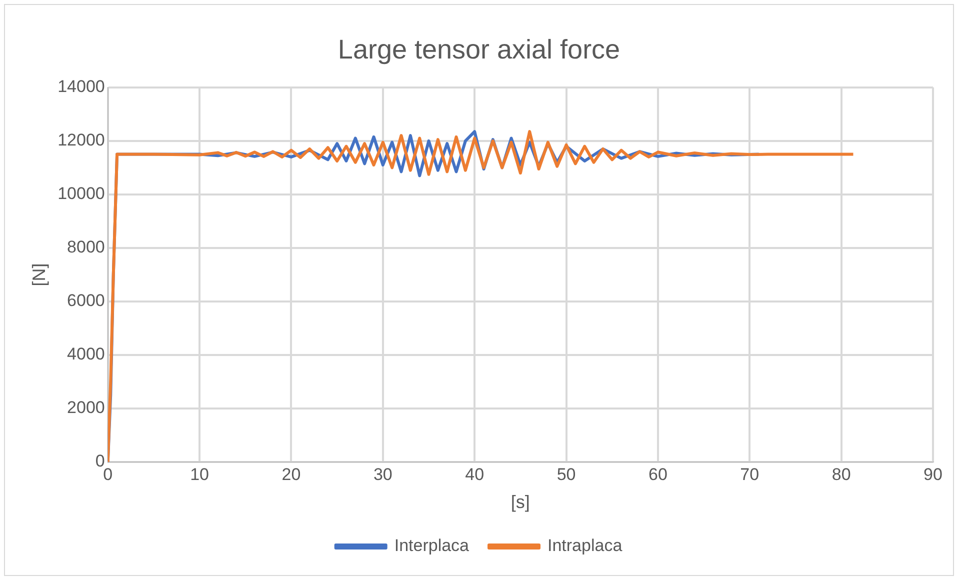 The image size is (958, 580). I want to click on legend-label: Interplaca, so click(432, 546).